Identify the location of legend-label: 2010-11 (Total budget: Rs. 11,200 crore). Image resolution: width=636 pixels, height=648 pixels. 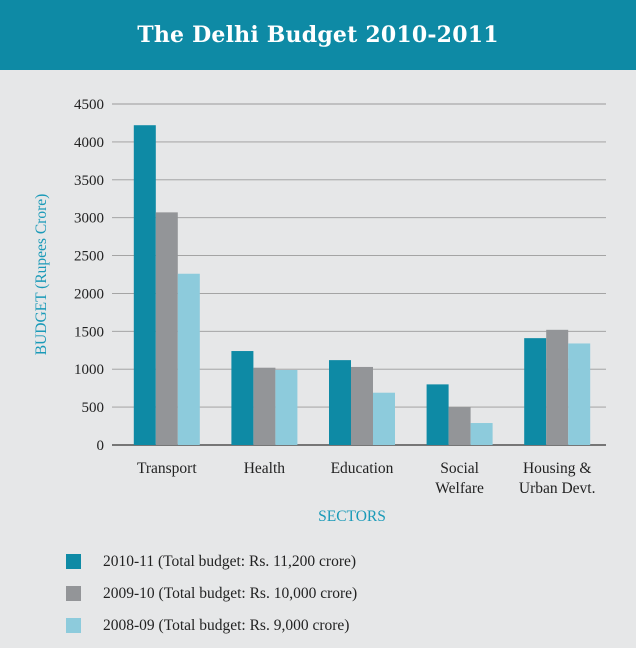
(230, 561).